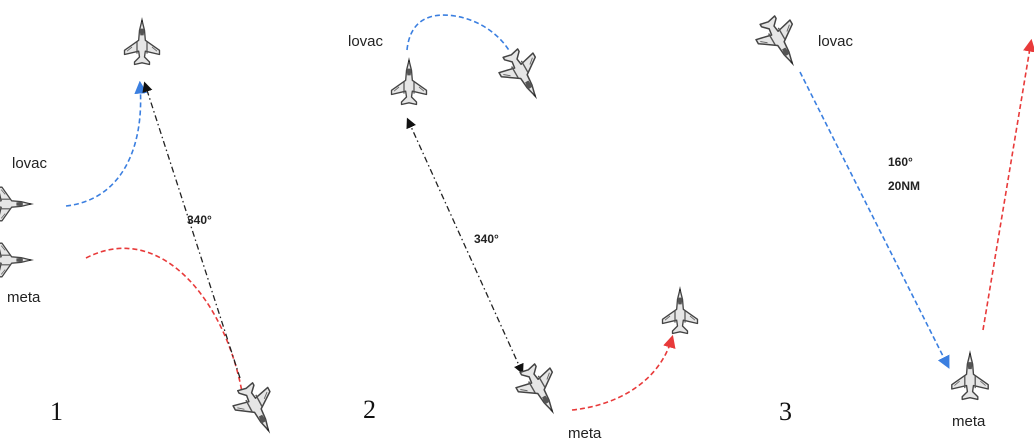 This screenshot has width=1034, height=444. I want to click on distance-label: 20NM, so click(904, 186).